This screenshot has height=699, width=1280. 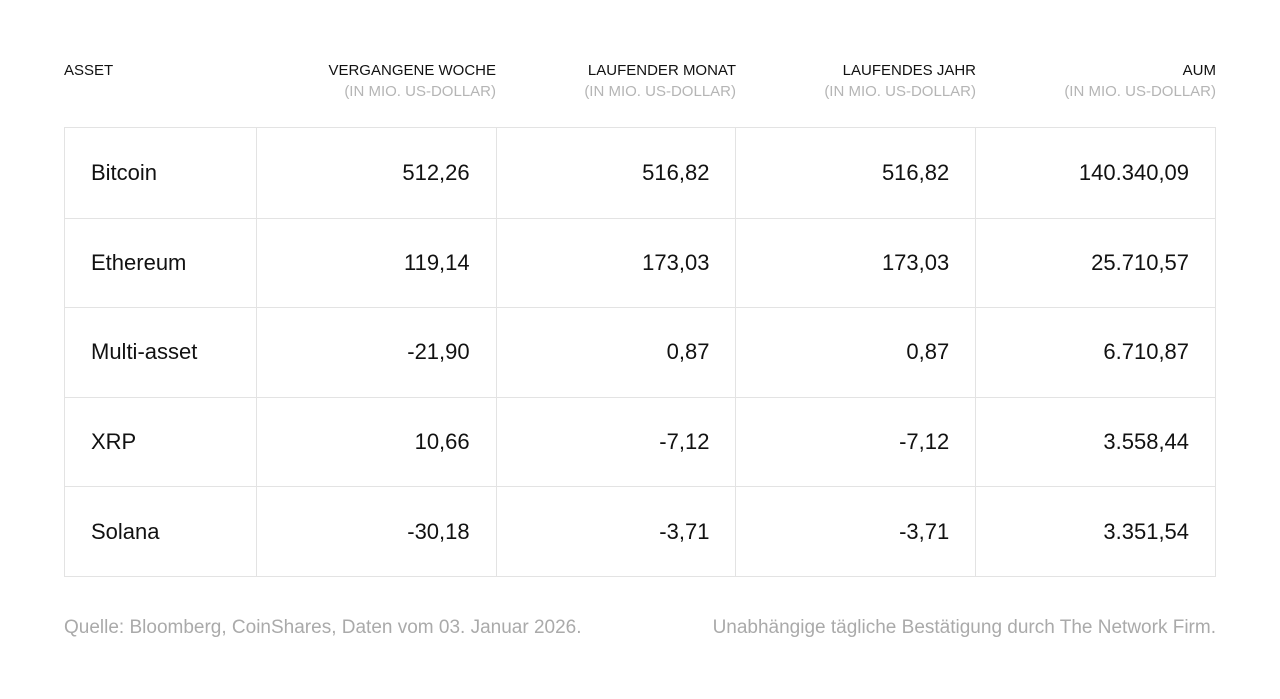 I want to click on table-row: XRP 10,66 -7,12 -7,12 3.558,44, so click(x=640, y=441).